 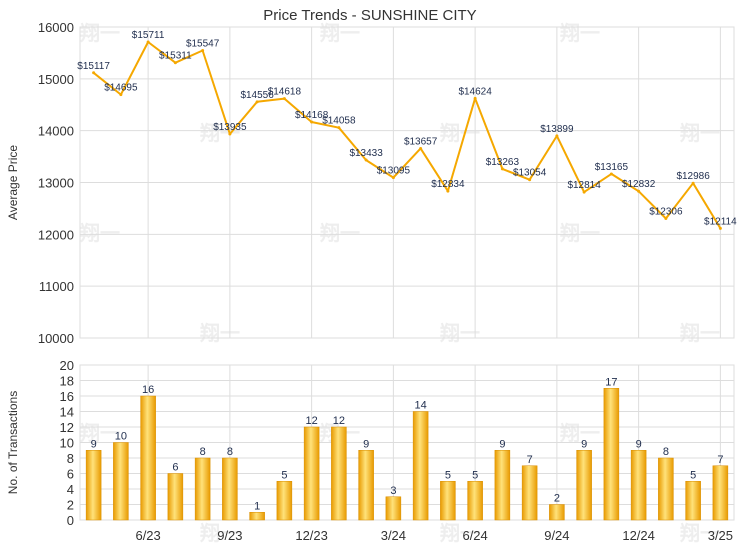 What do you see at coordinates (285, 92) in the screenshot?
I see `price-data-label: $14618` at bounding box center [285, 92].